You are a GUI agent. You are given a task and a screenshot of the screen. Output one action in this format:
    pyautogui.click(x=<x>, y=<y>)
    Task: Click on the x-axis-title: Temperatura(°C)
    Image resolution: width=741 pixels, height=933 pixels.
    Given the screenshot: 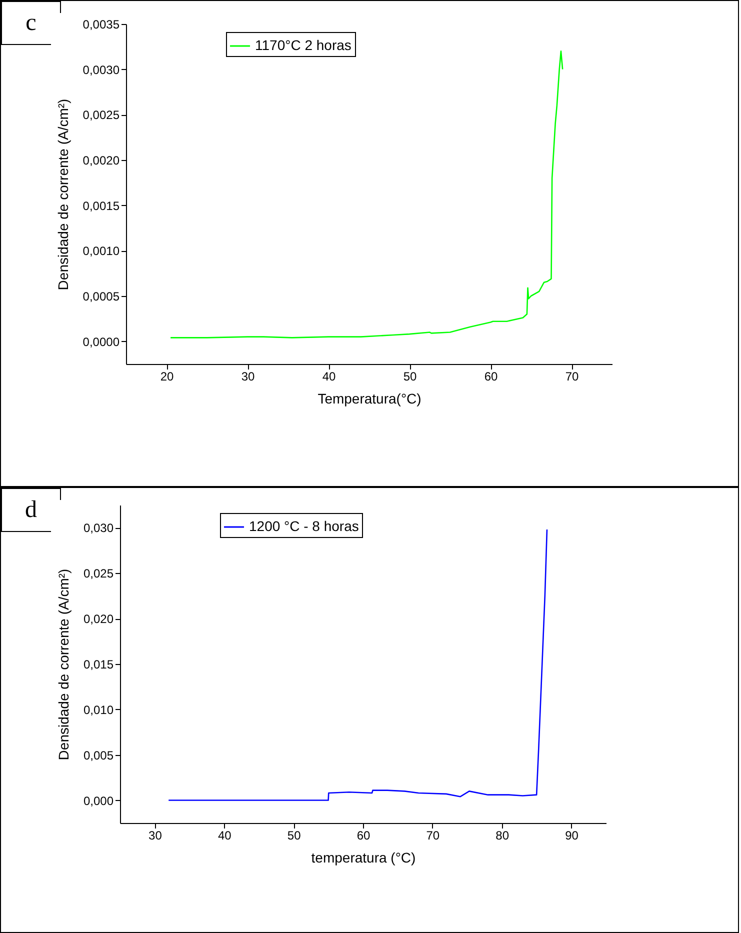 What is the action you would take?
    pyautogui.click(x=370, y=398)
    